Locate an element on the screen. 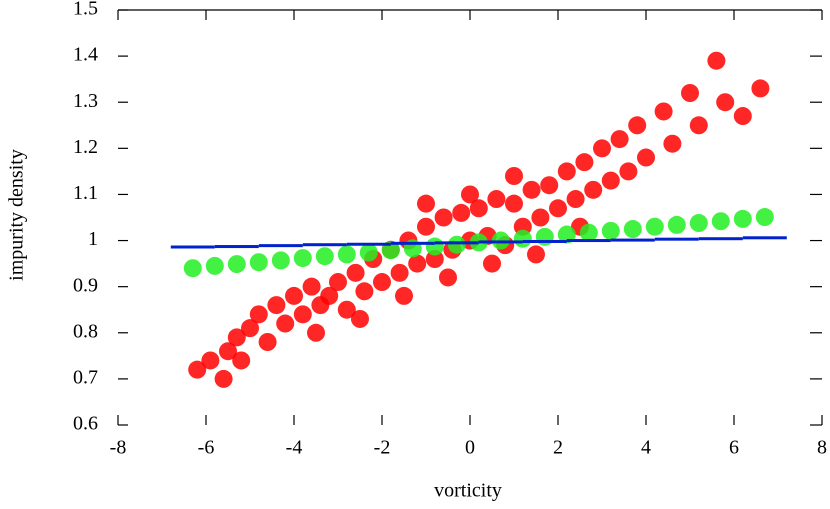  x-tick-label: -8 is located at coordinates (118, 448).